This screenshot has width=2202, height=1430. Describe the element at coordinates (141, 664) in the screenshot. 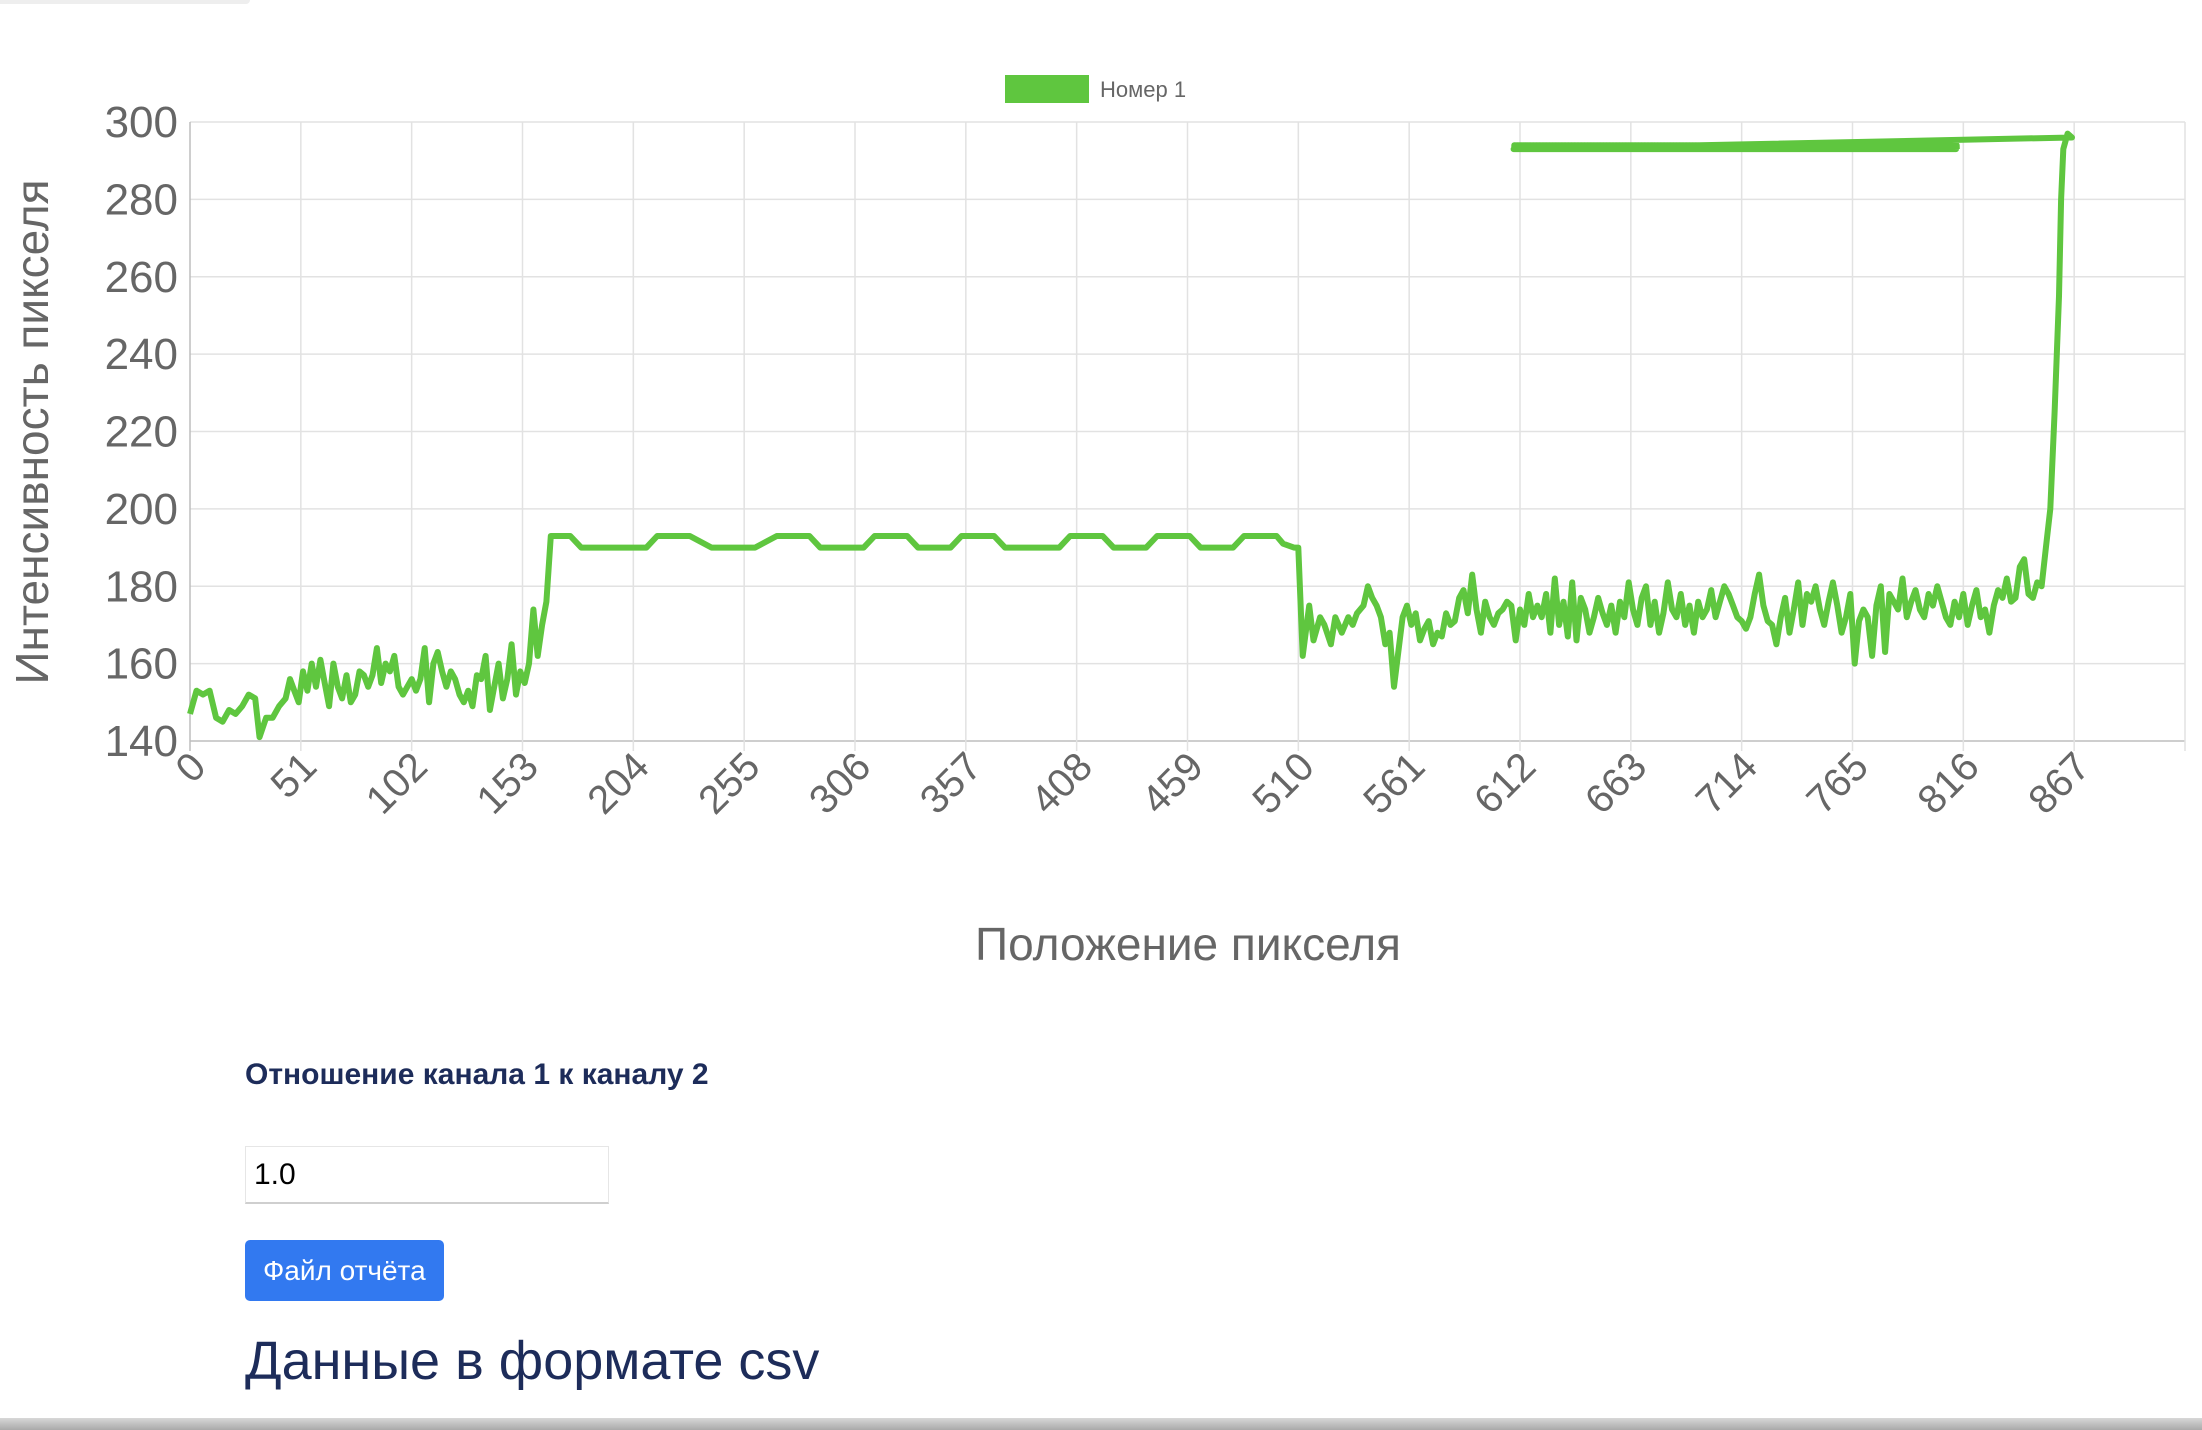

I see `y-tick-label: 160` at that location.